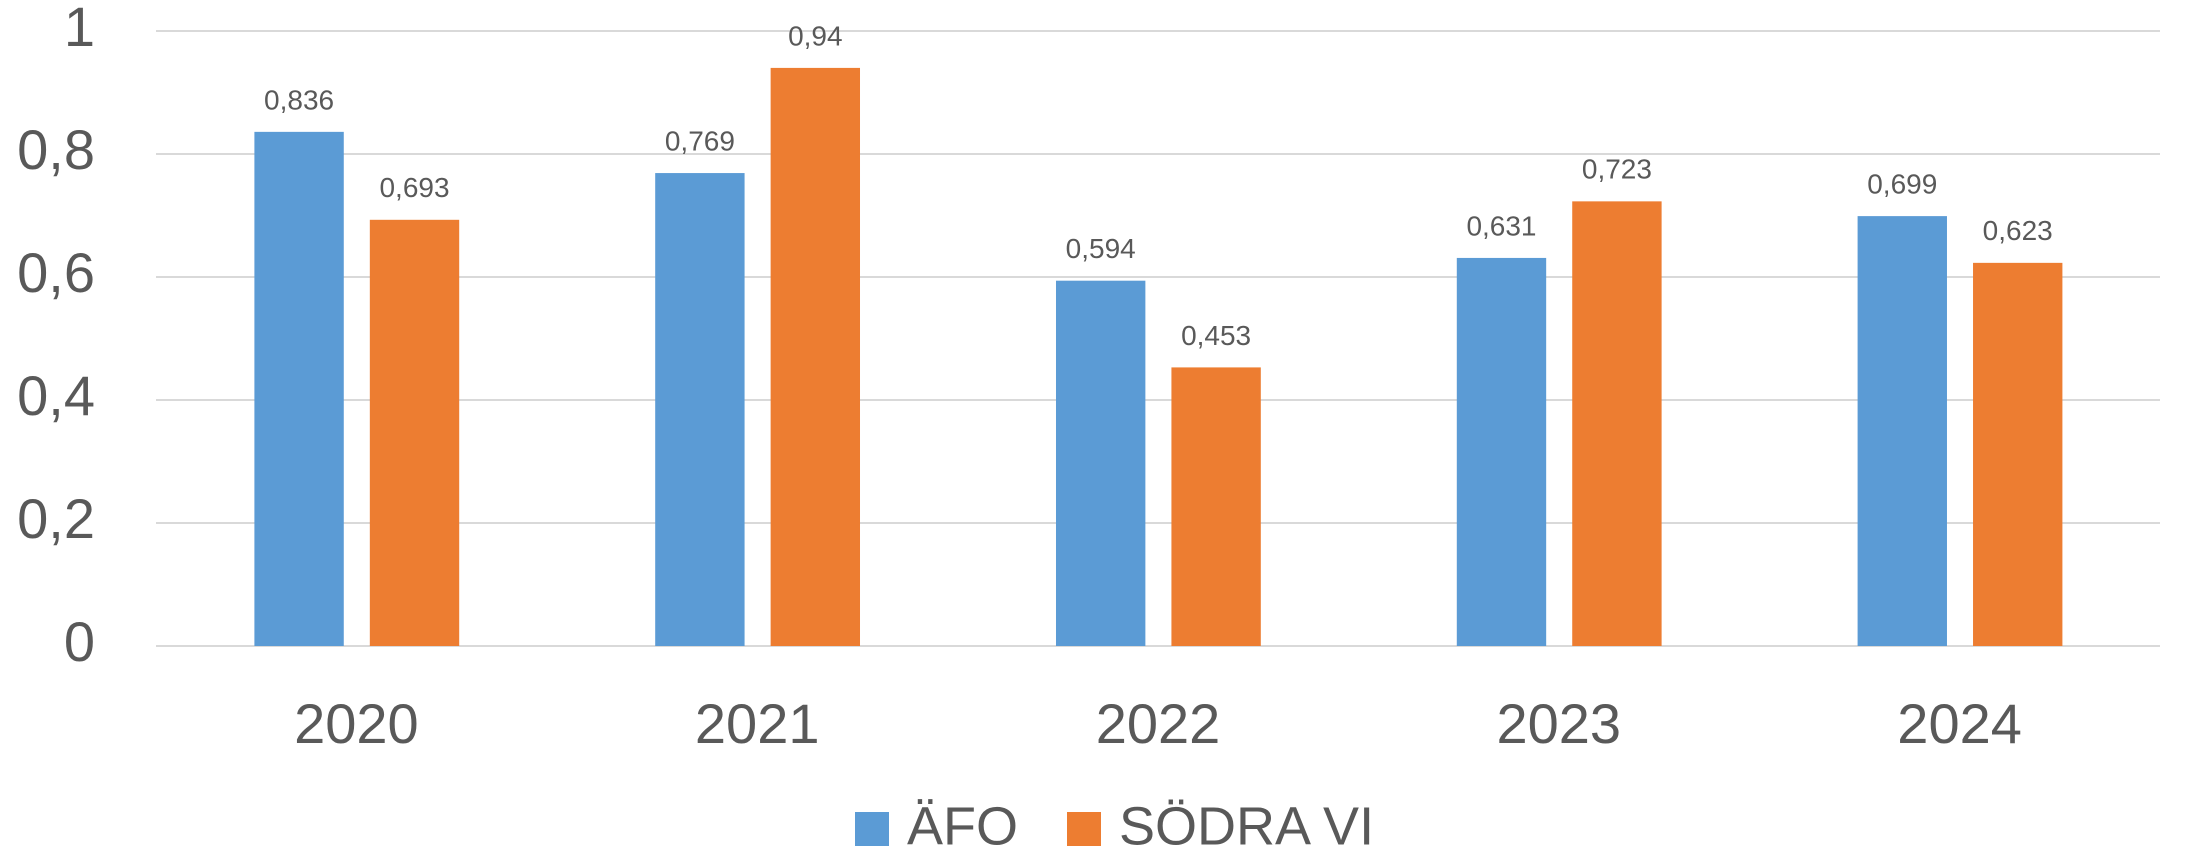 Image resolution: width=2188 pixels, height=856 pixels. What do you see at coordinates (700, 140) in the screenshot?
I see `data-label: 0,769` at bounding box center [700, 140].